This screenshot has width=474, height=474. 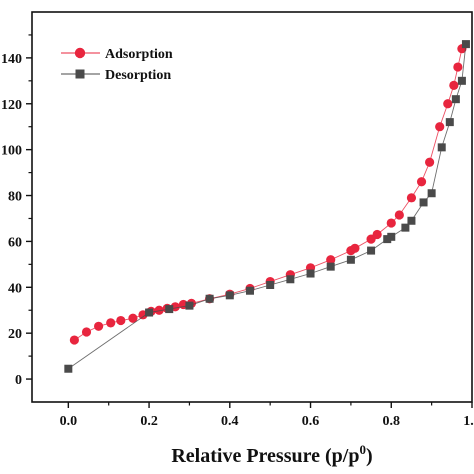 I want to click on legend-label-desorption: Desorption, so click(x=138, y=75).